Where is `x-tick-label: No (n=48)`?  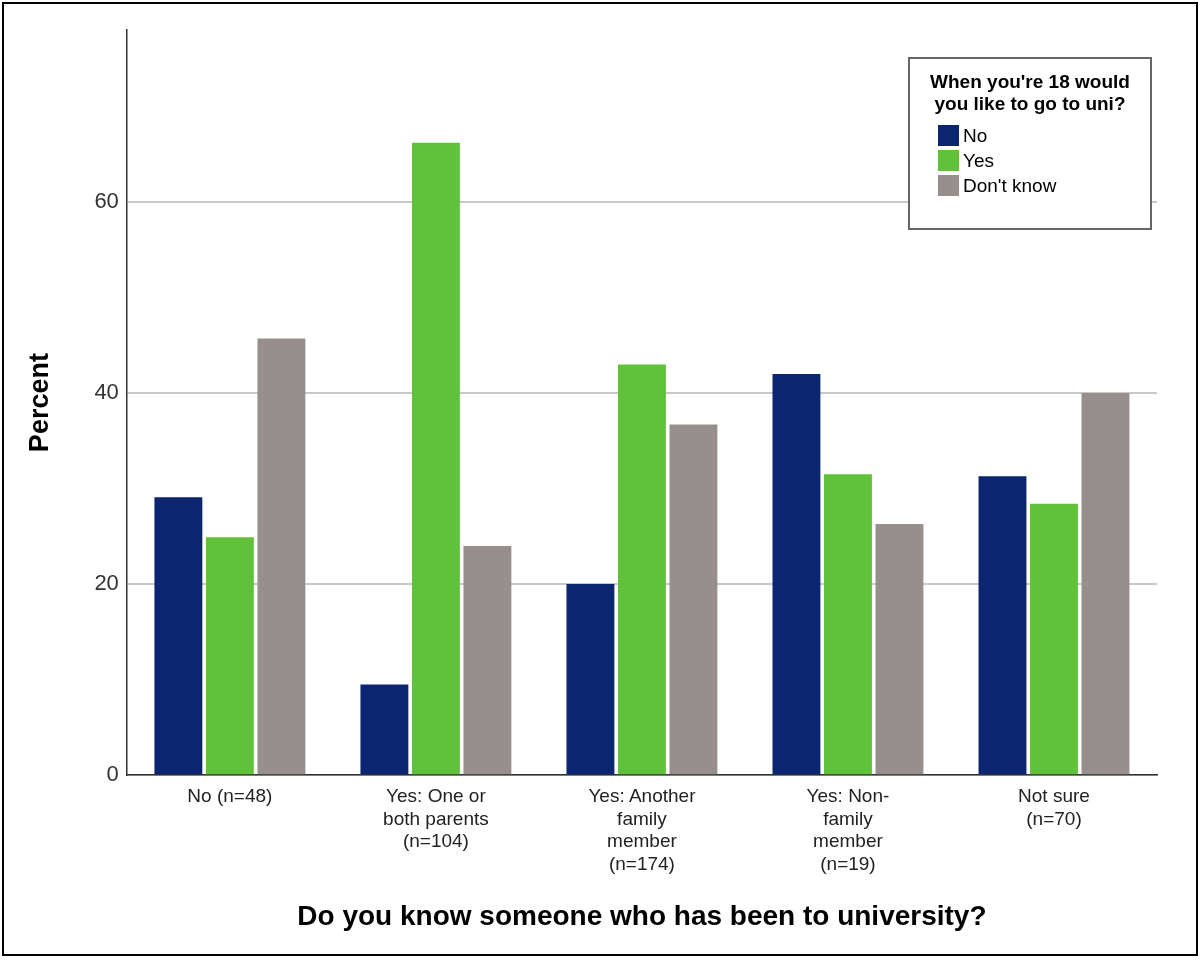 x-tick-label: No (n=48) is located at coordinates (230, 795).